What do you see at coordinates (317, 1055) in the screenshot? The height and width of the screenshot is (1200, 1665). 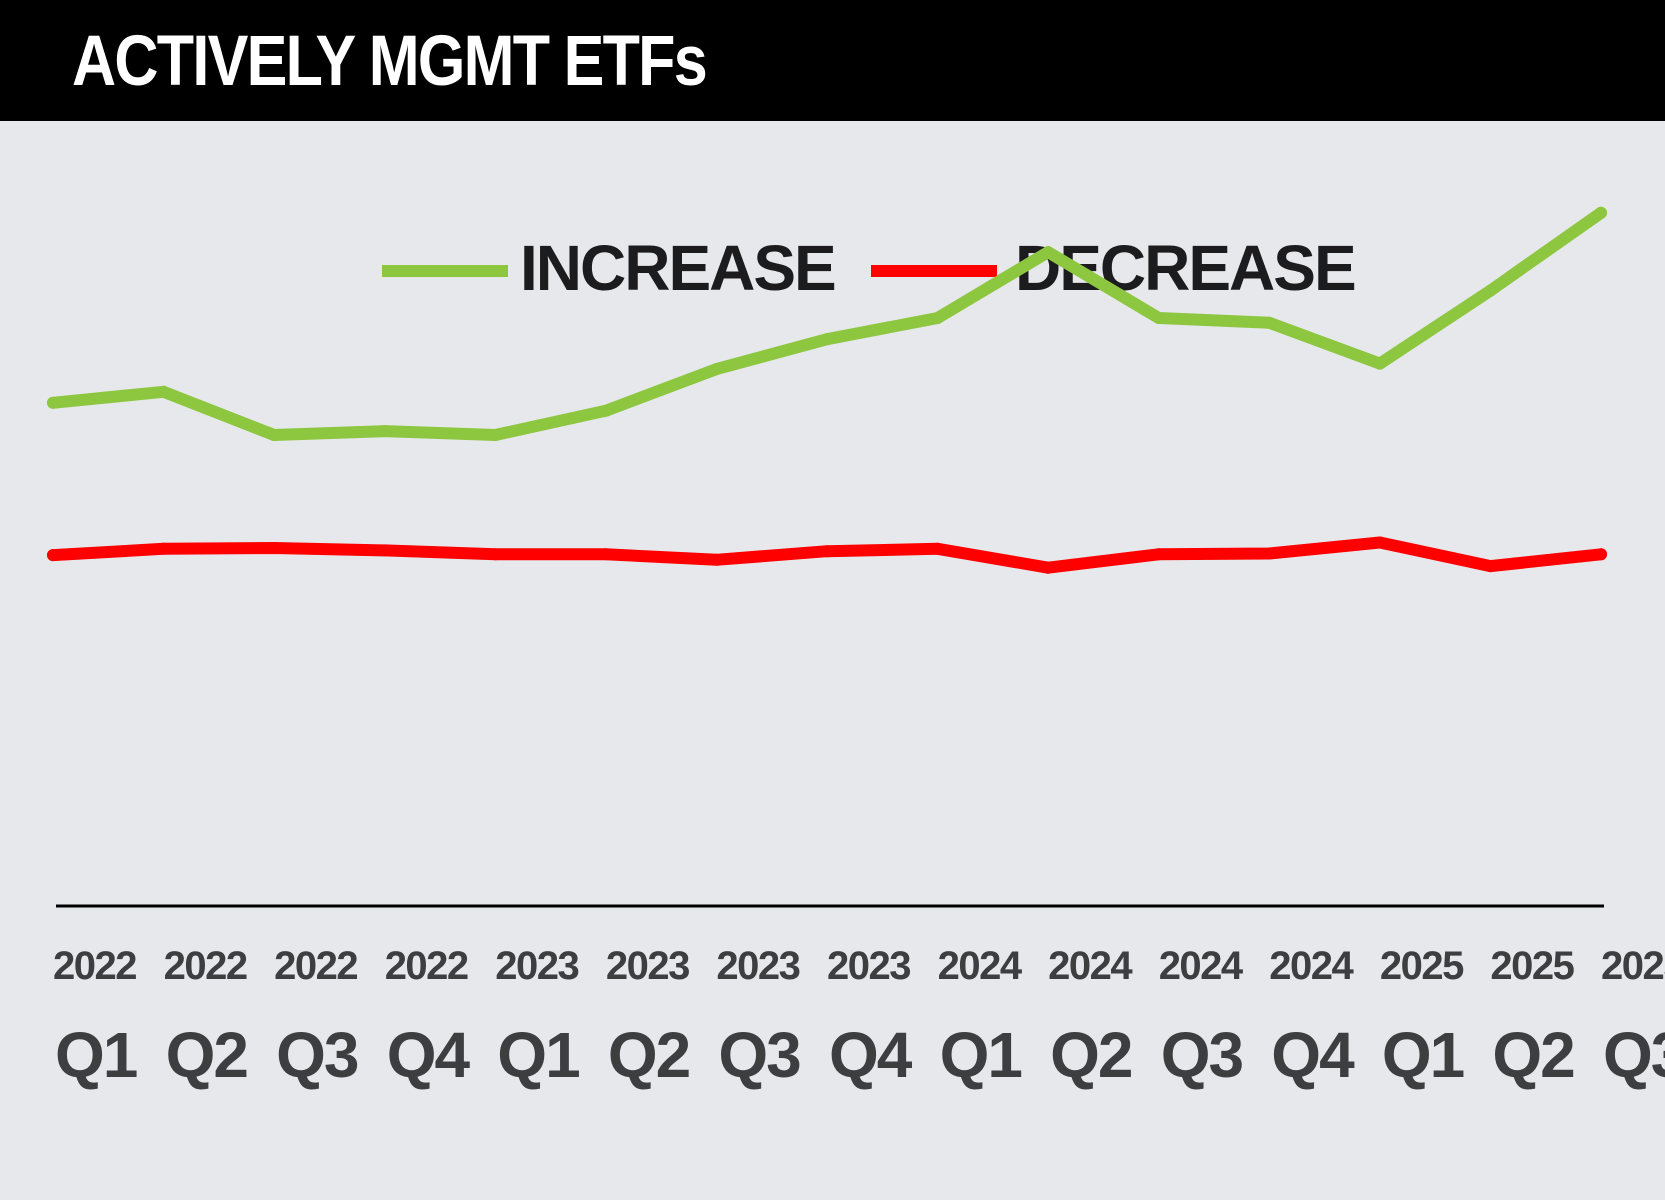 I see `x-tick-quarter-3: Q3` at bounding box center [317, 1055].